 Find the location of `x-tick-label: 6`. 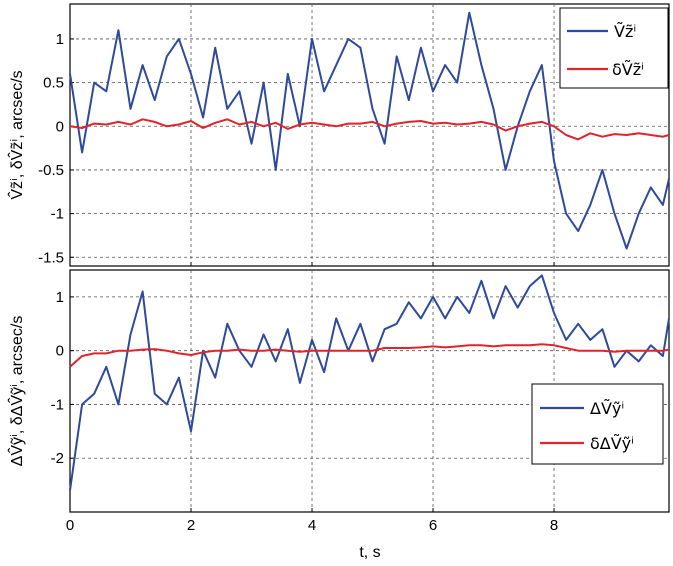

x-tick-label: 6 is located at coordinates (433, 525).